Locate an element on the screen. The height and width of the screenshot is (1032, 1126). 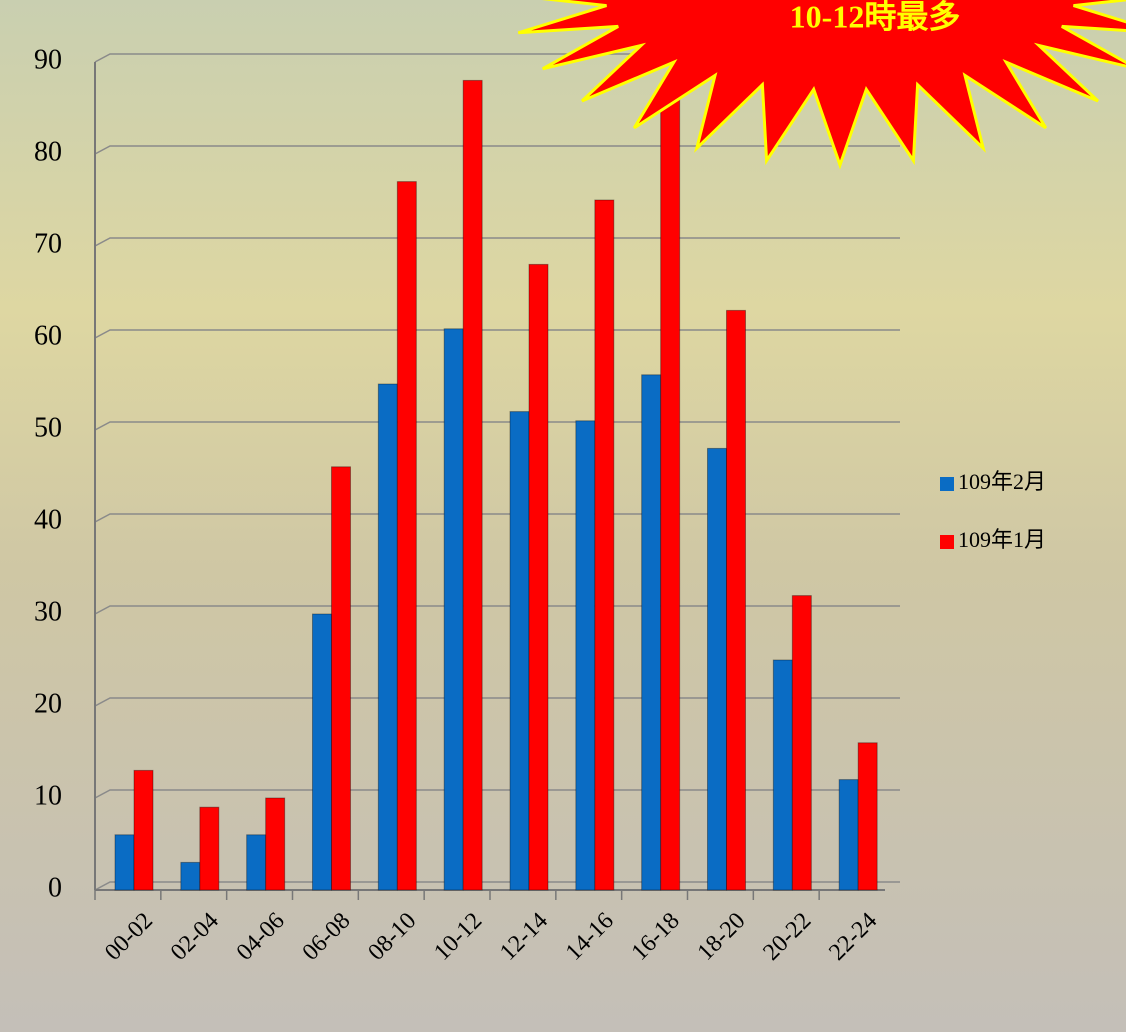
y-tick-label: 20 is located at coordinates (48, 703).